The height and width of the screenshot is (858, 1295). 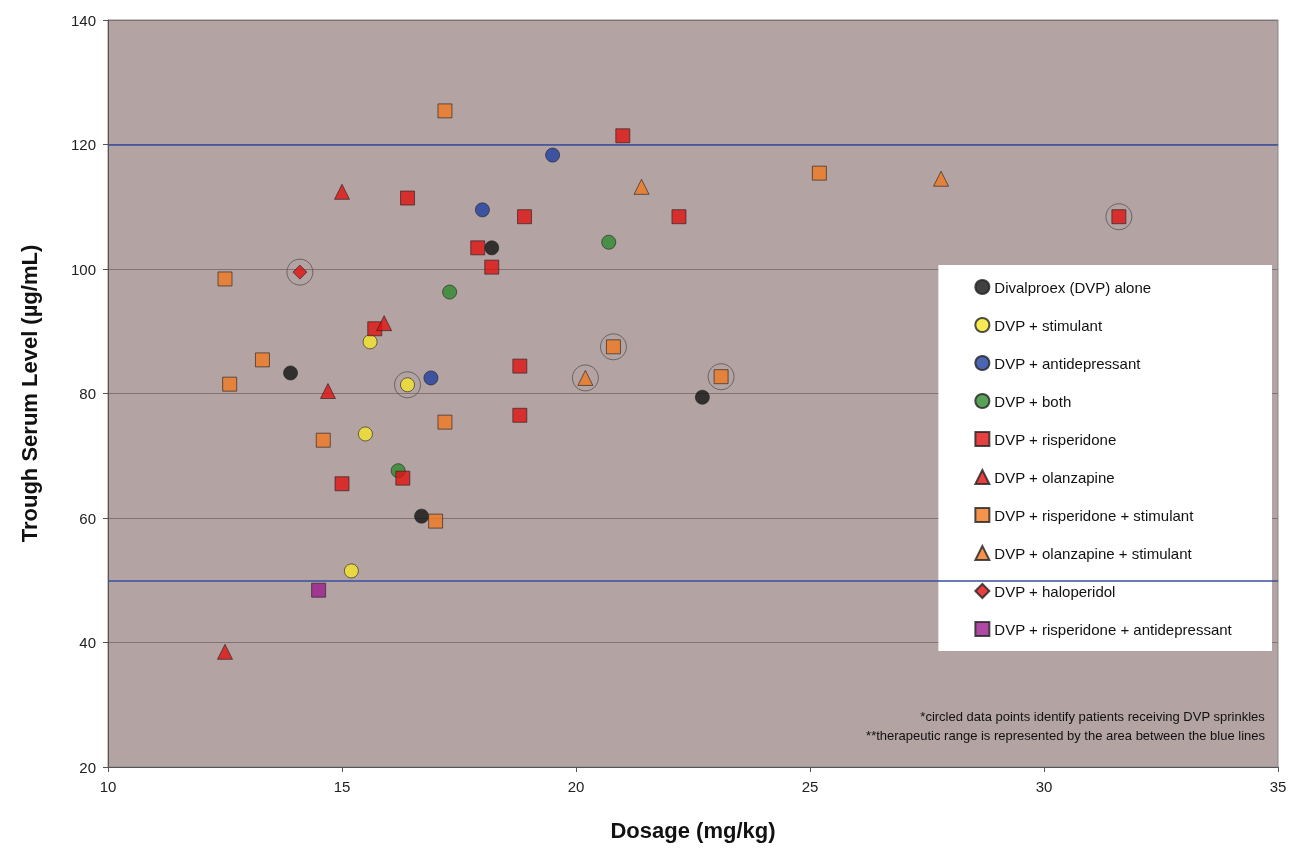 What do you see at coordinates (87, 767) in the screenshot?
I see `y-tick-label: 20` at bounding box center [87, 767].